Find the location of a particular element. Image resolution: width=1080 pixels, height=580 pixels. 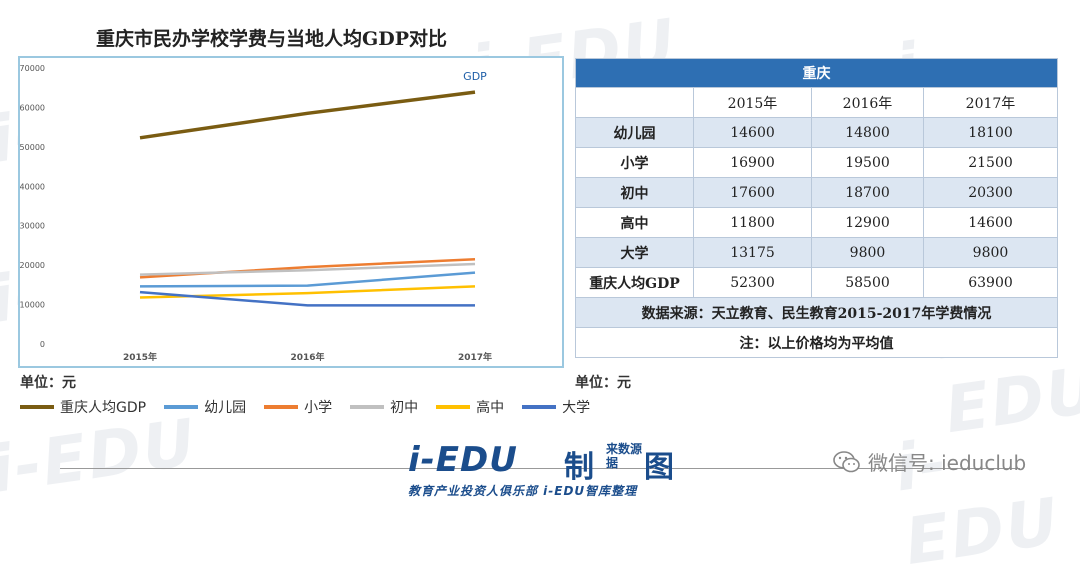

legend-label: 重庆人均GDP is located at coordinates (103, 408).